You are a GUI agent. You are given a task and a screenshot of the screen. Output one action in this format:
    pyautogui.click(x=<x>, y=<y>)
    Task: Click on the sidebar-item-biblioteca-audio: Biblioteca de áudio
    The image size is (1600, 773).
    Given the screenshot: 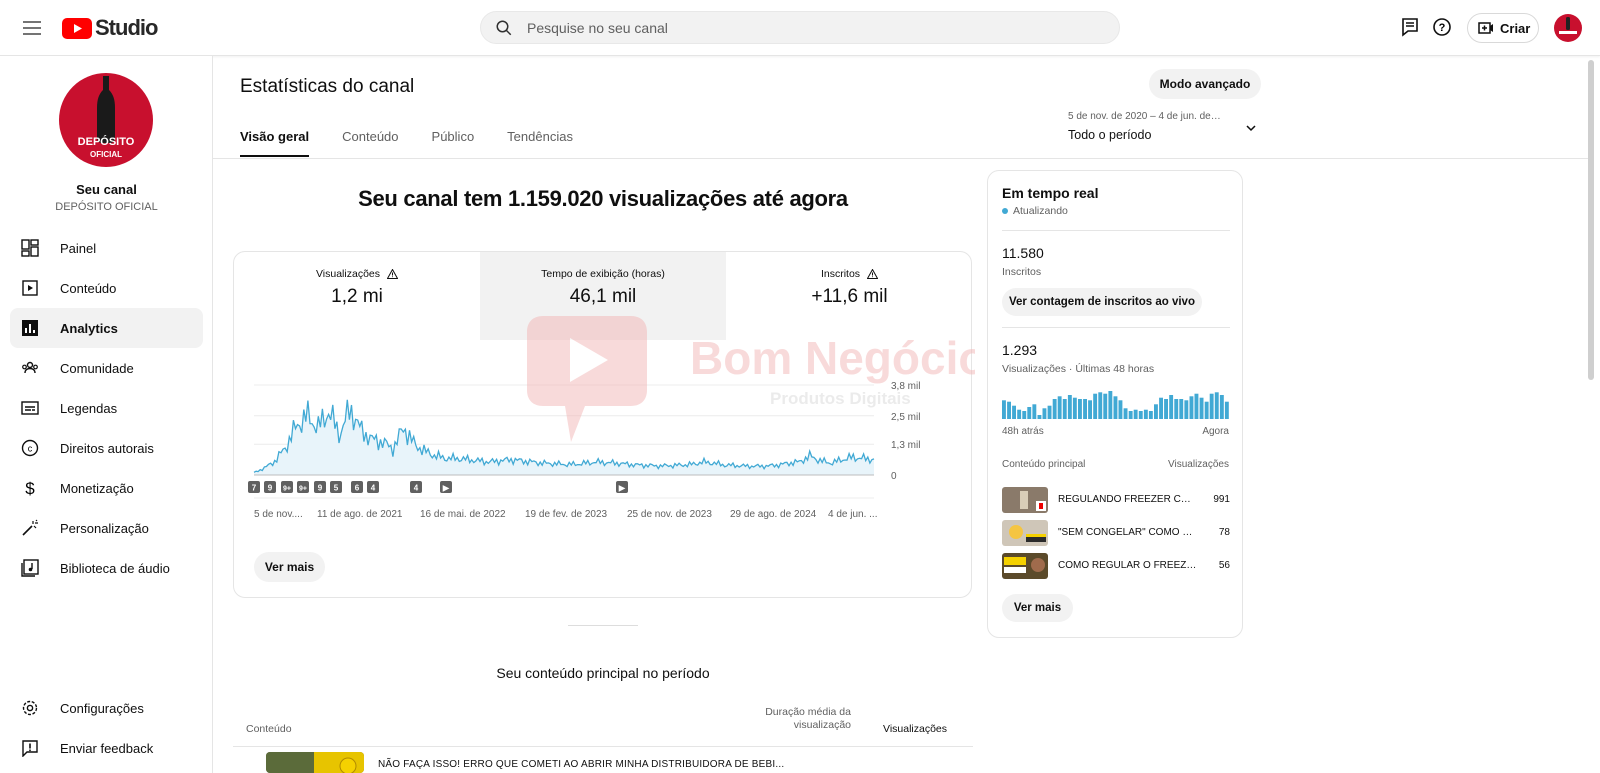 What is the action you would take?
    pyautogui.click(x=106, y=568)
    